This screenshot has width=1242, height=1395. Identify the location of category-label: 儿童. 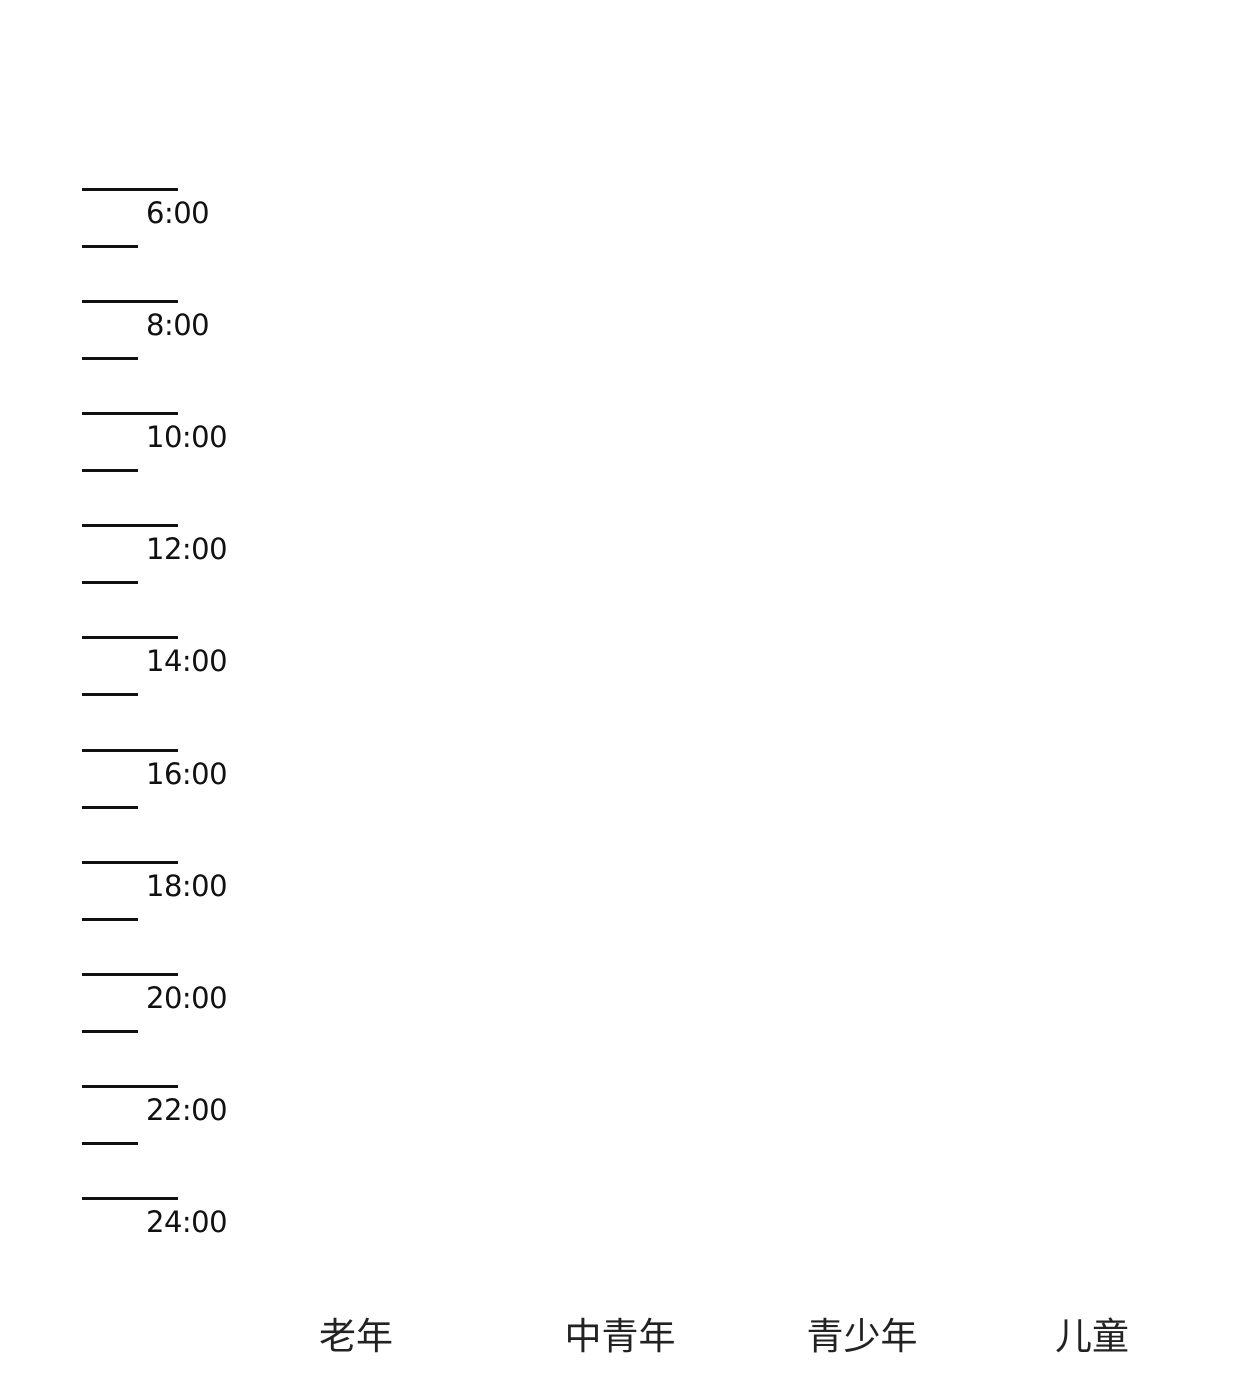
(1092, 1336).